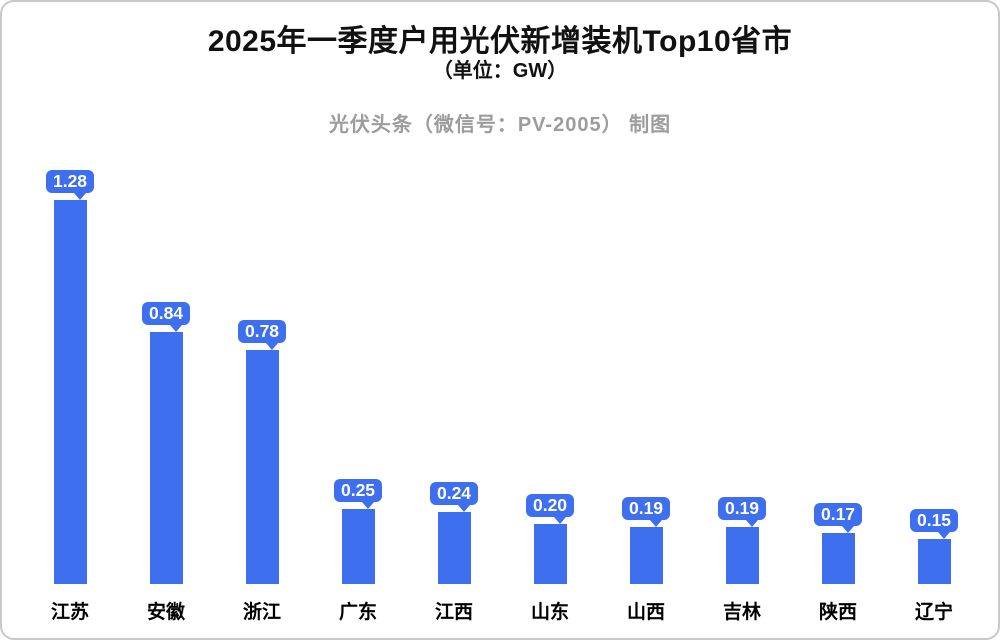 Image resolution: width=1000 pixels, height=640 pixels. I want to click on bar-column: 1.28 江苏, so click(70, 398).